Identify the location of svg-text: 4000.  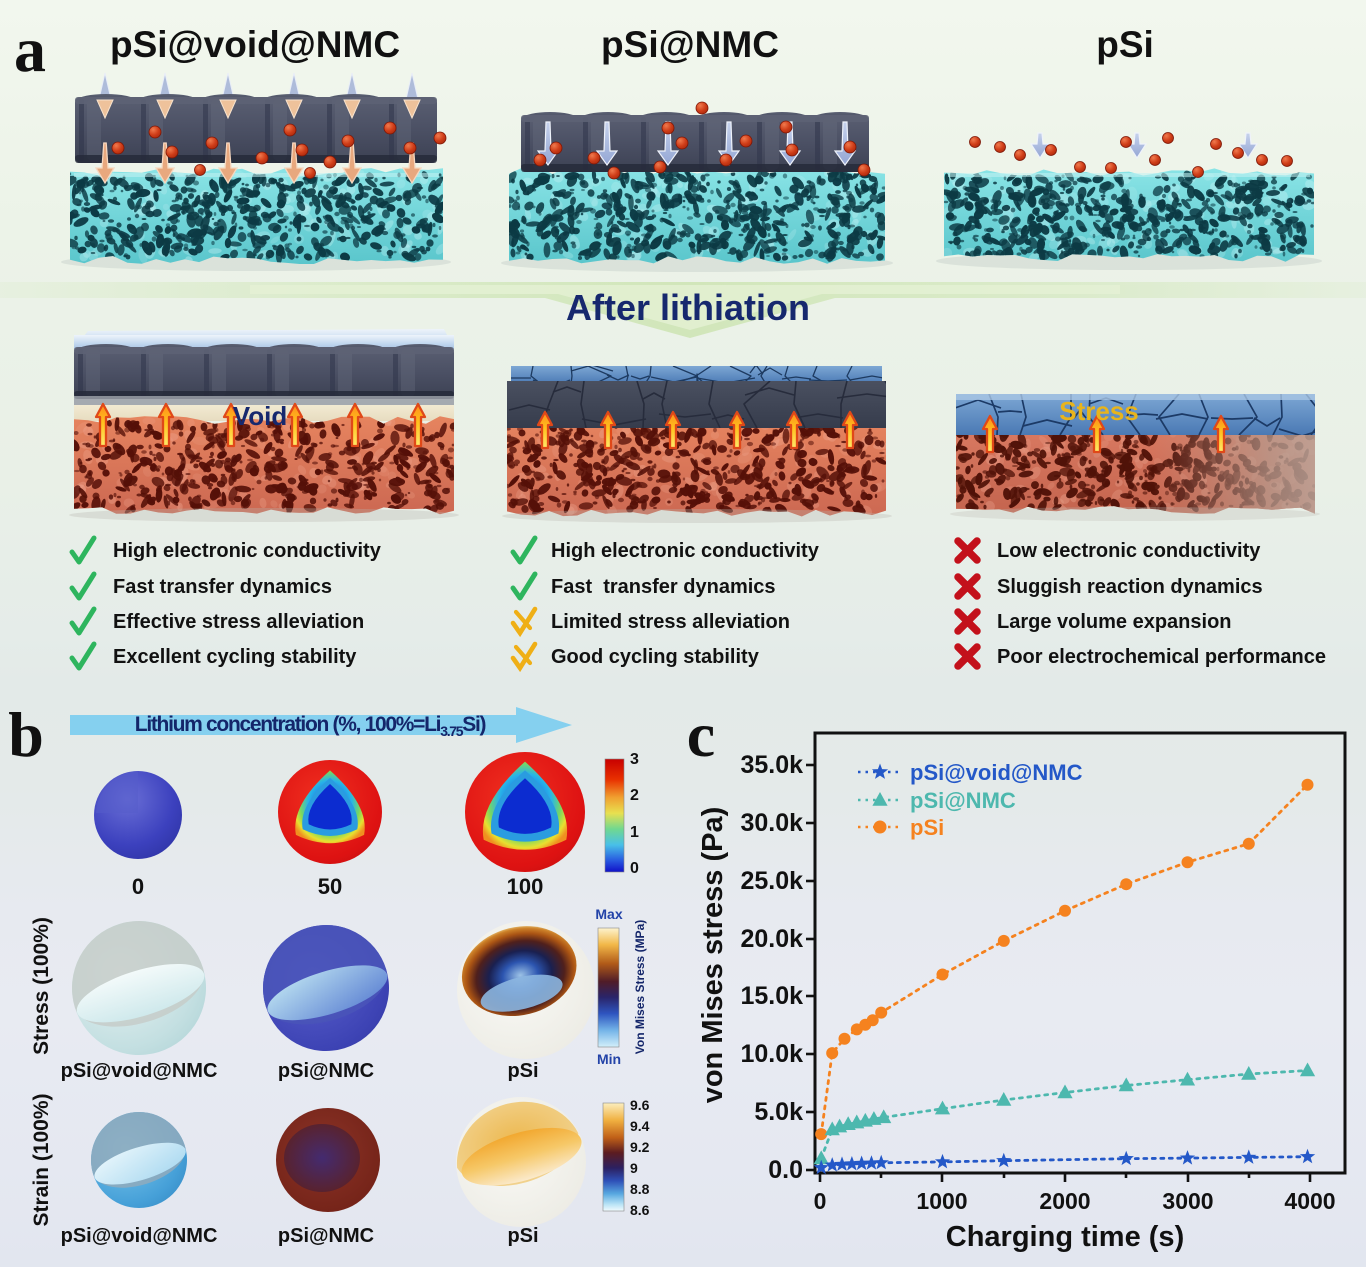
(1309, 1201).